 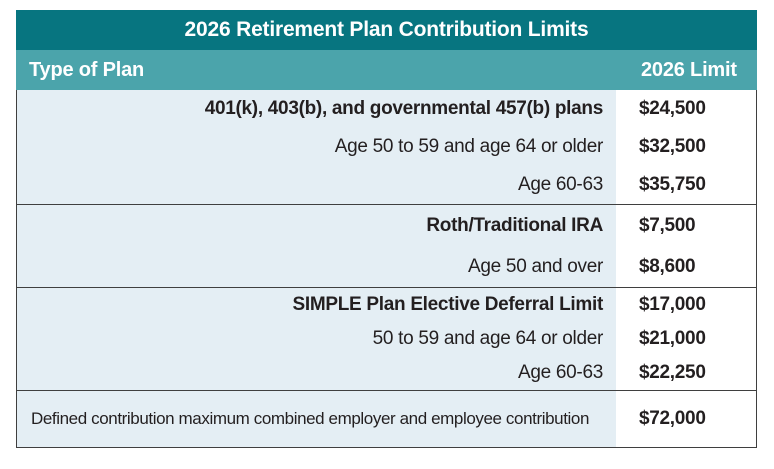 I want to click on table-row: 50 to 59 and age 64 or older $21,000, so click(x=386, y=339).